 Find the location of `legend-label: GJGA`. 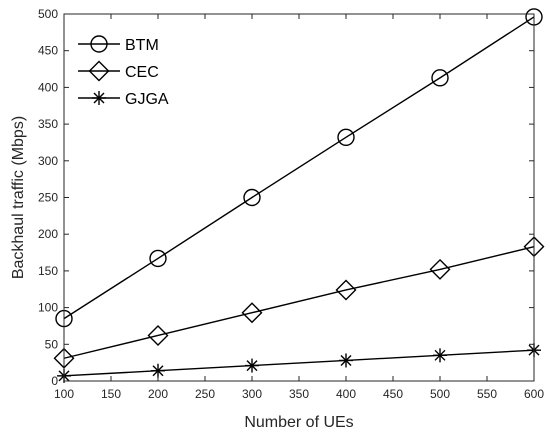

legend-label: GJGA is located at coordinates (147, 99).